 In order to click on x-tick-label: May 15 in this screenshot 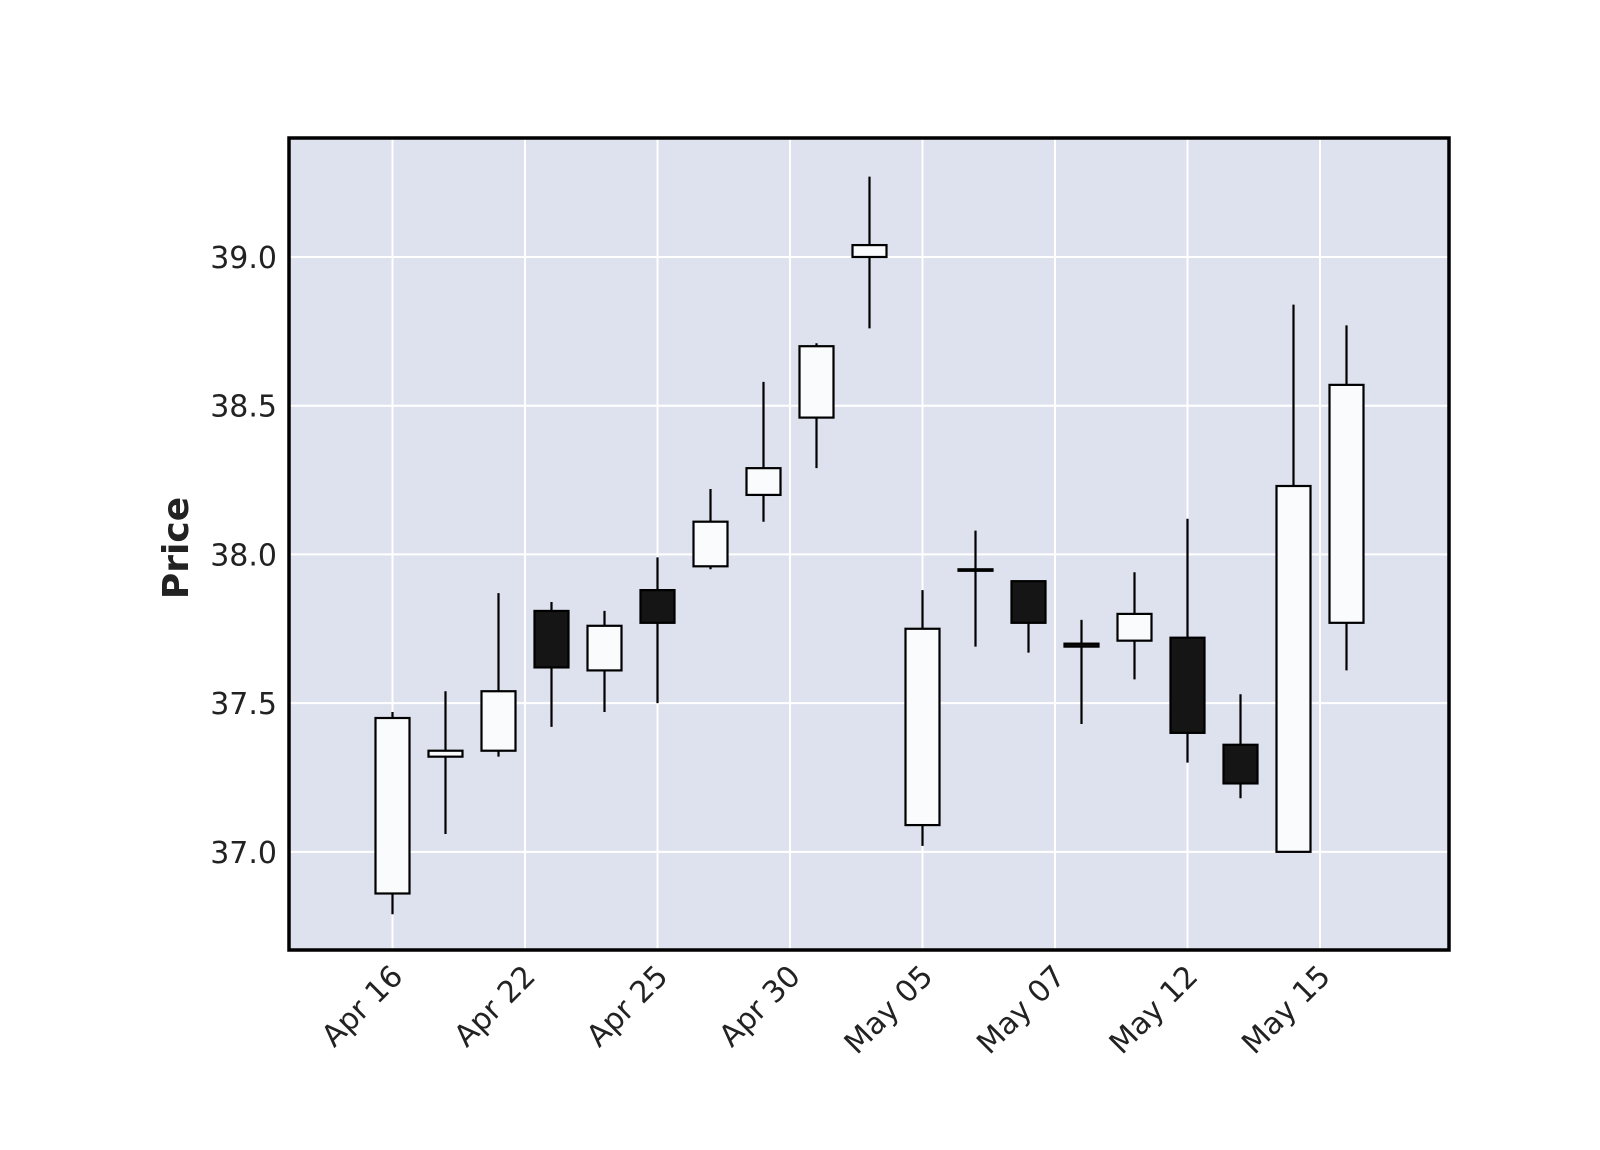, I will do `click(1286, 1010)`.